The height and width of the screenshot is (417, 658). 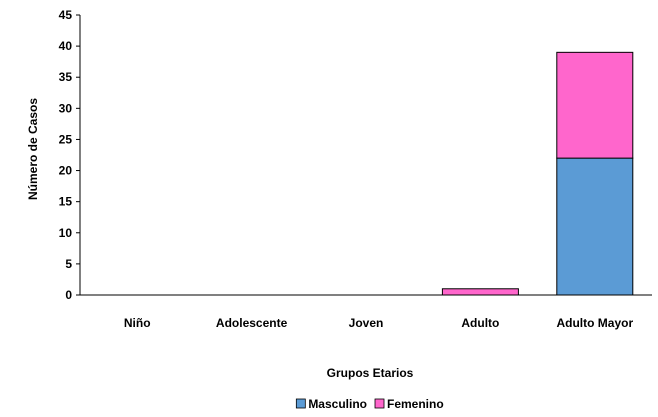 What do you see at coordinates (66, 139) in the screenshot?
I see `y-tick-label: 25` at bounding box center [66, 139].